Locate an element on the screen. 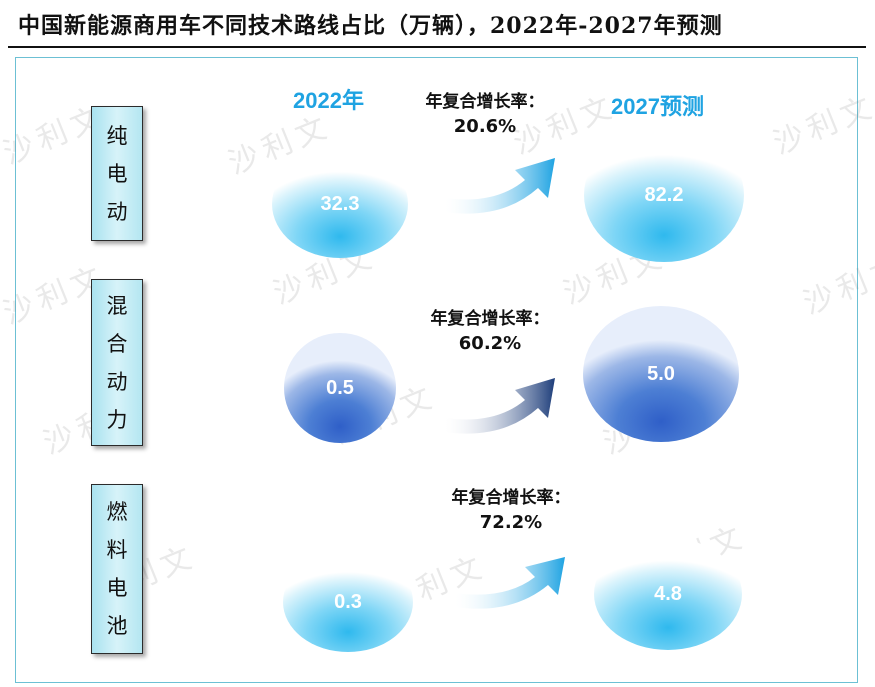 This screenshot has width=875, height=687. row-label-hybrid: 混 合 动 力 is located at coordinates (117, 362).